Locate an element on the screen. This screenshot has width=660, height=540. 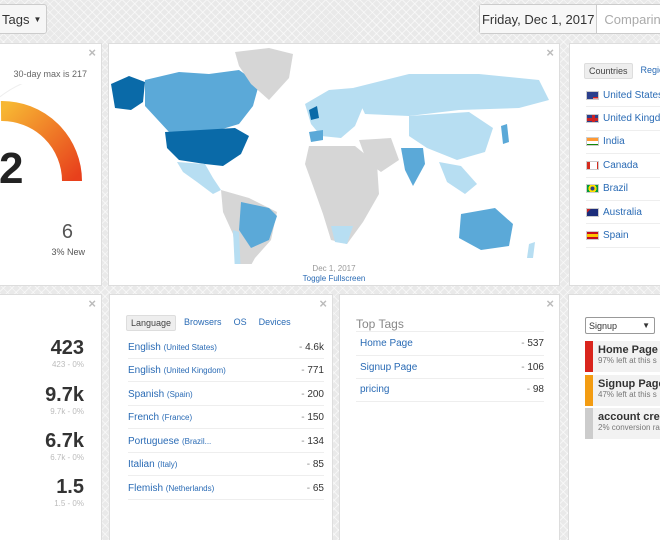
countries-tabs: Countries Regions is located at coordinates (622, 71).